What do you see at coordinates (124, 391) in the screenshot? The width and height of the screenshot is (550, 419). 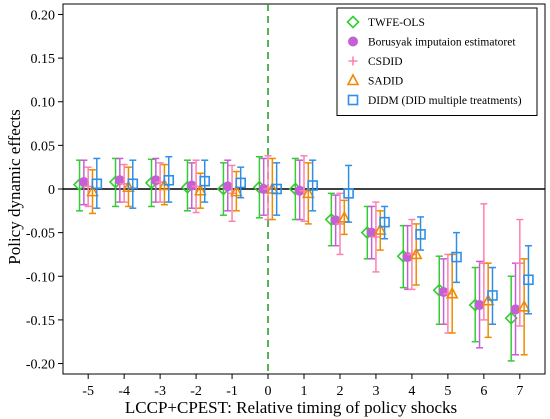 I see `x-tick-label: -4` at bounding box center [124, 391].